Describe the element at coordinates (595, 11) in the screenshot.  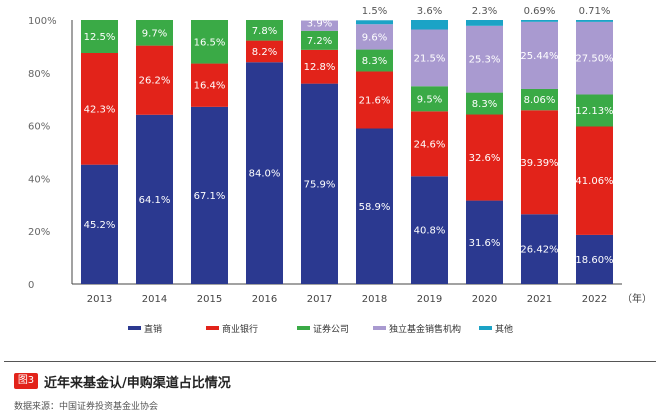
I see `data-label: 0.71%` at that location.